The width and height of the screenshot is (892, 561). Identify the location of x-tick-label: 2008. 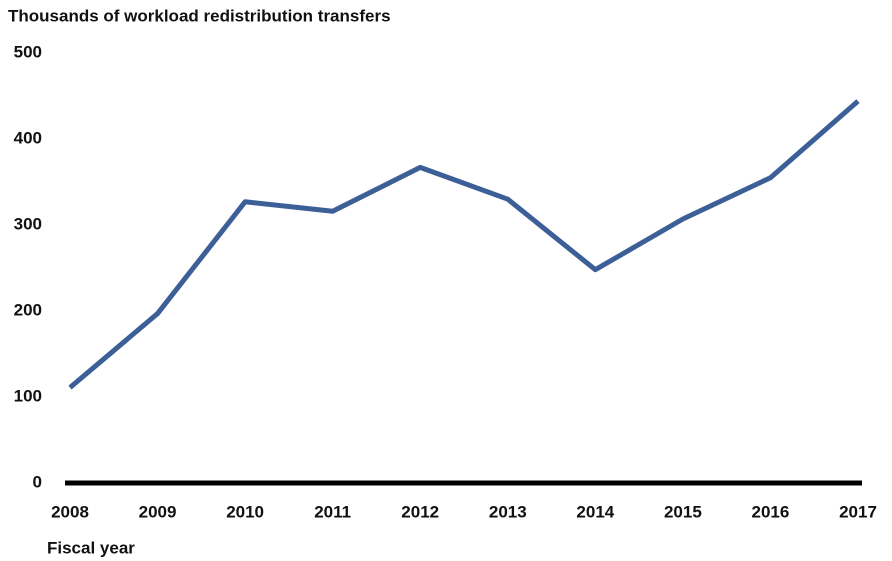
(70, 511).